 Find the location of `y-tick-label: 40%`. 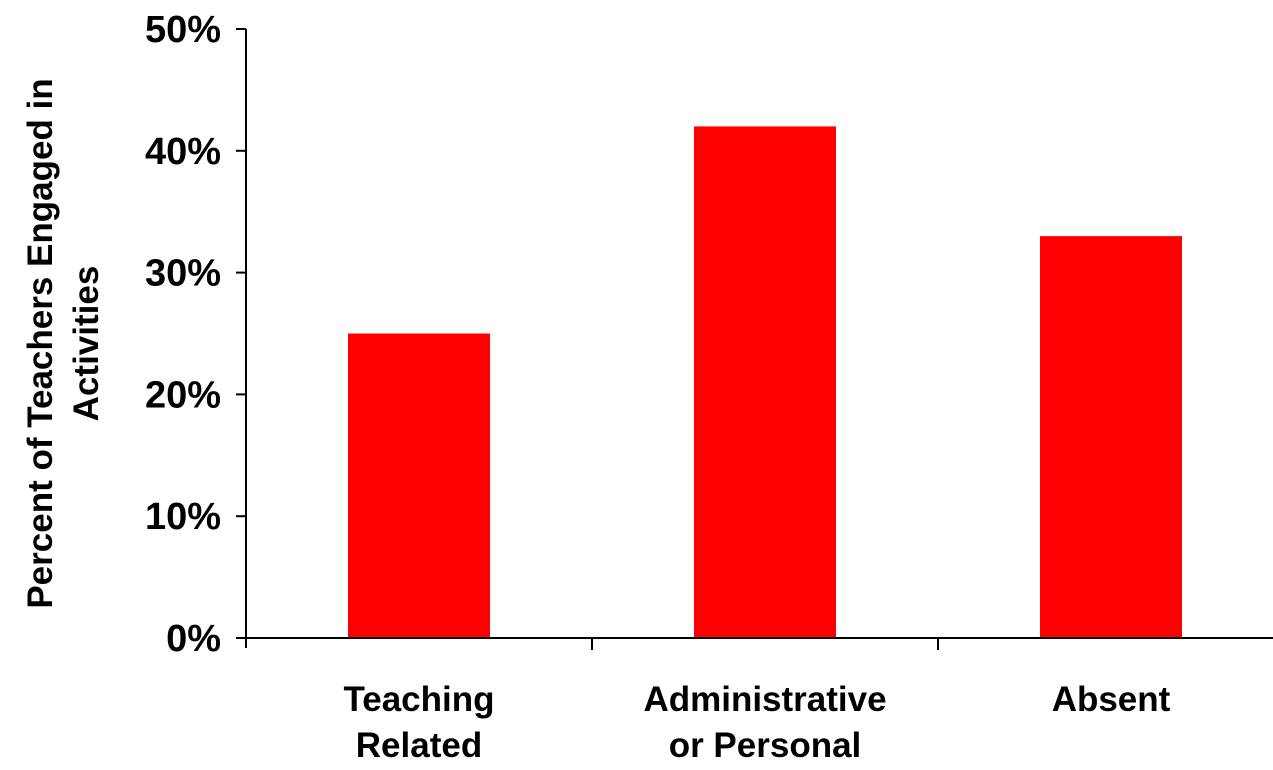

y-tick-label: 40% is located at coordinates (183, 152).